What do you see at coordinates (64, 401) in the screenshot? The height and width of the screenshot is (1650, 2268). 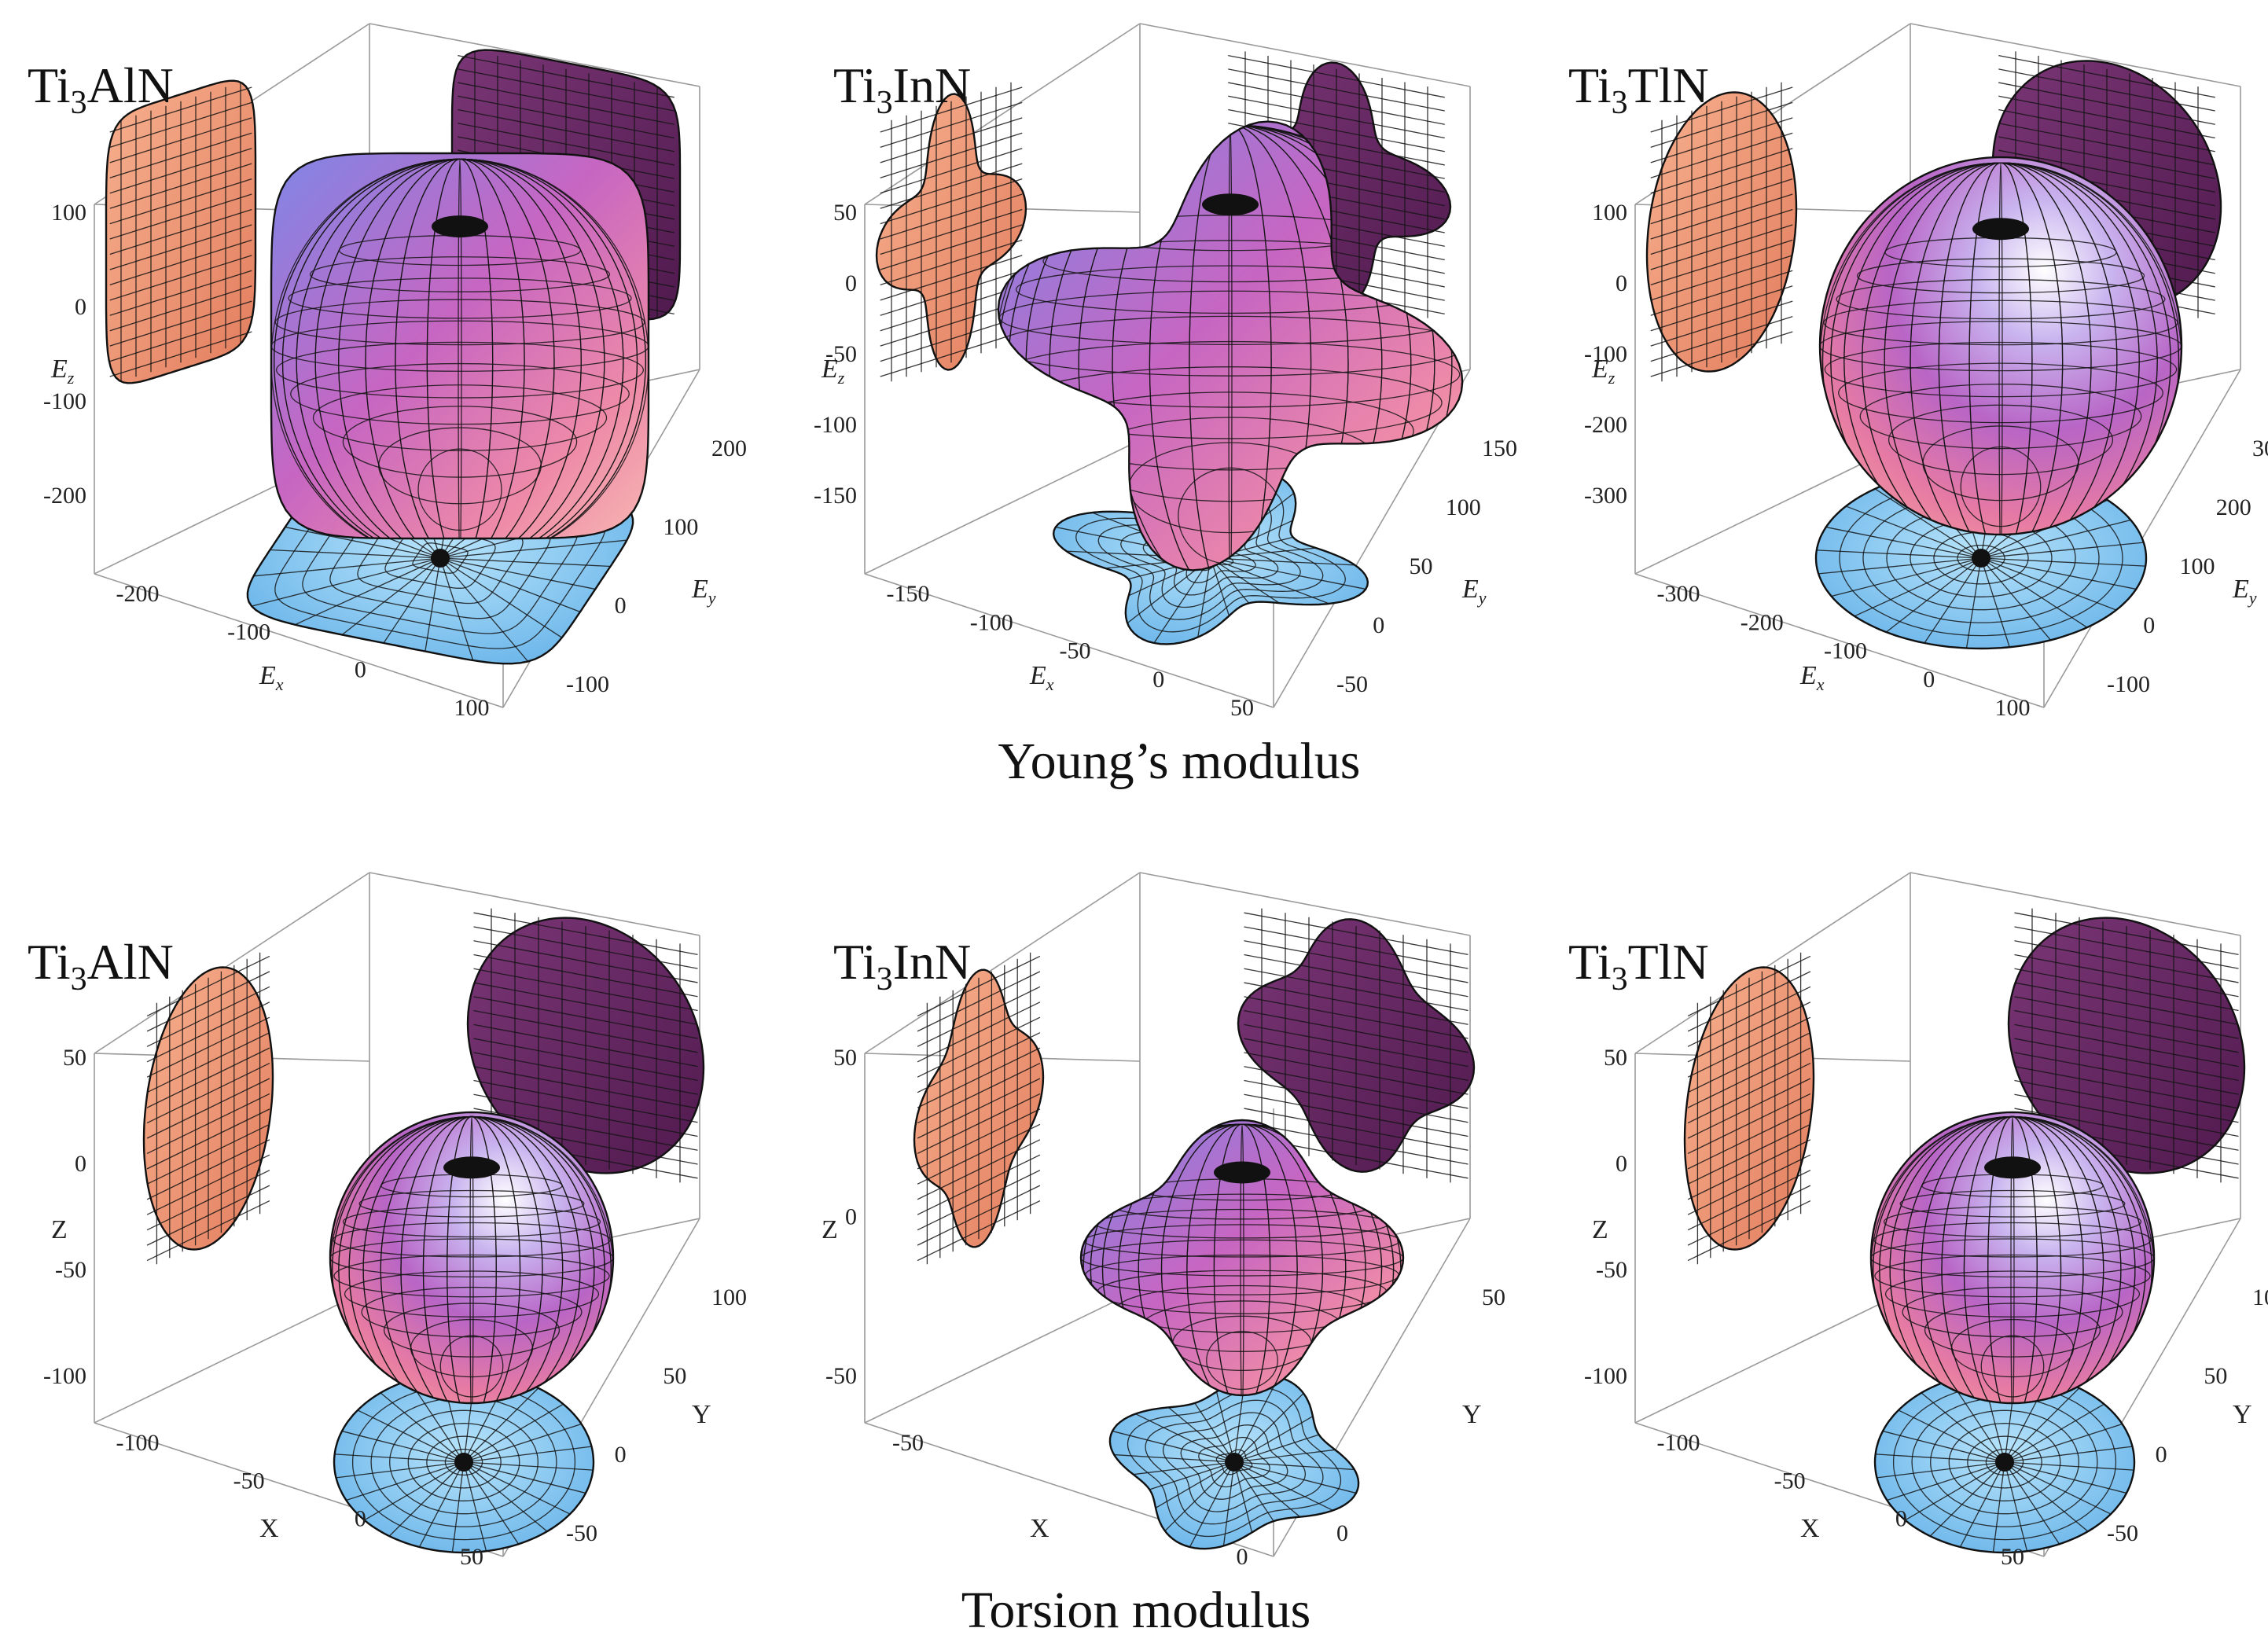 I see `z-tick-label: -100` at bounding box center [64, 401].